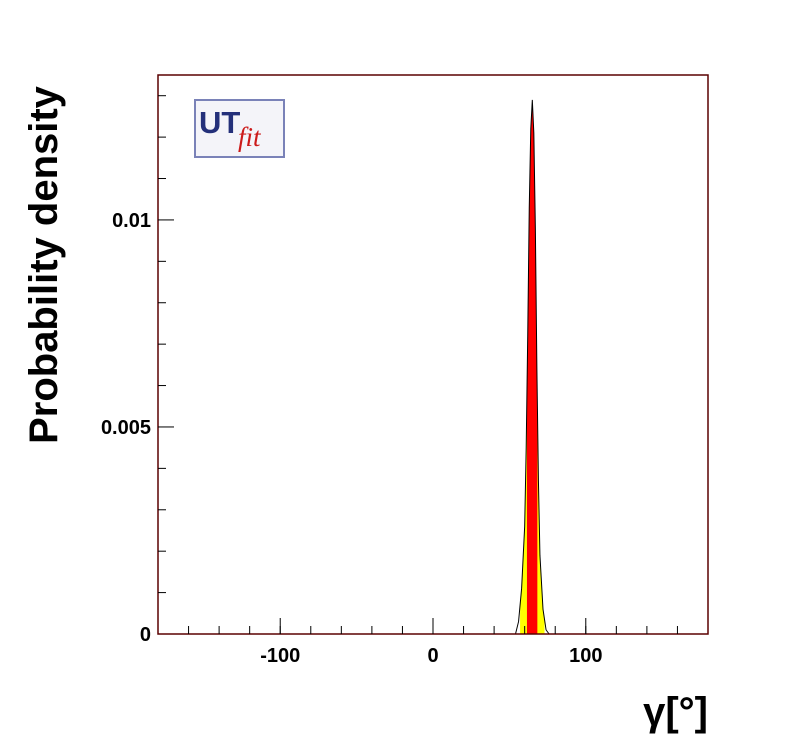  Describe the element at coordinates (675, 712) in the screenshot. I see `x-axis-title: γ[°]` at that location.